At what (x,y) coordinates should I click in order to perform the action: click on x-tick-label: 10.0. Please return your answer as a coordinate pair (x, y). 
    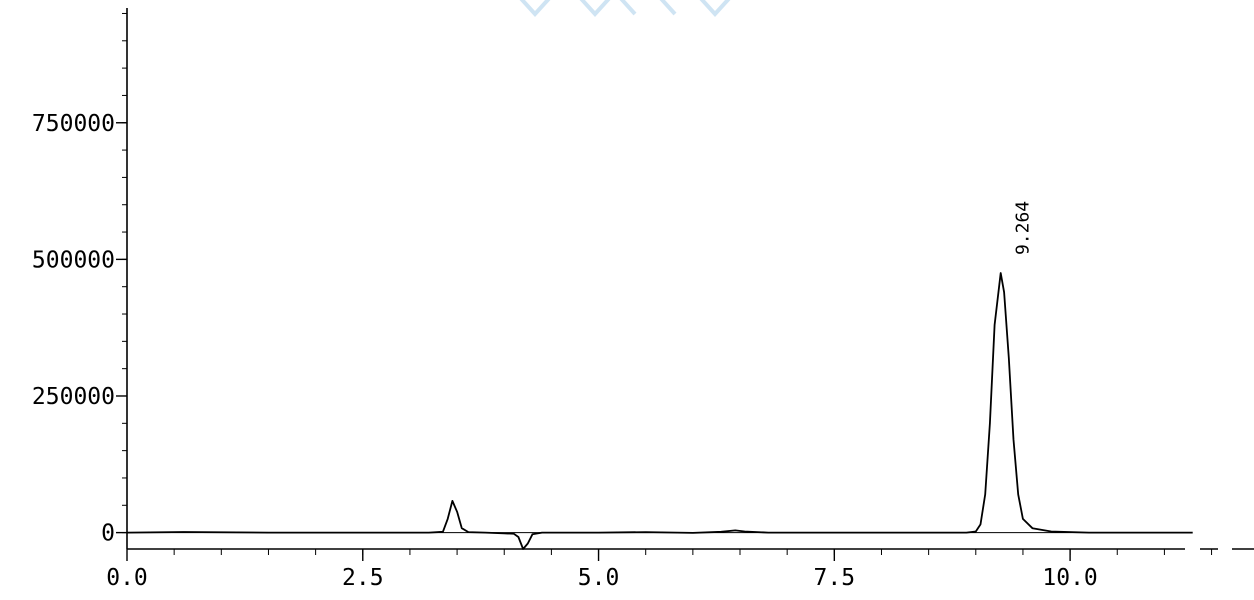
    Looking at the image, I should click on (1069, 578).